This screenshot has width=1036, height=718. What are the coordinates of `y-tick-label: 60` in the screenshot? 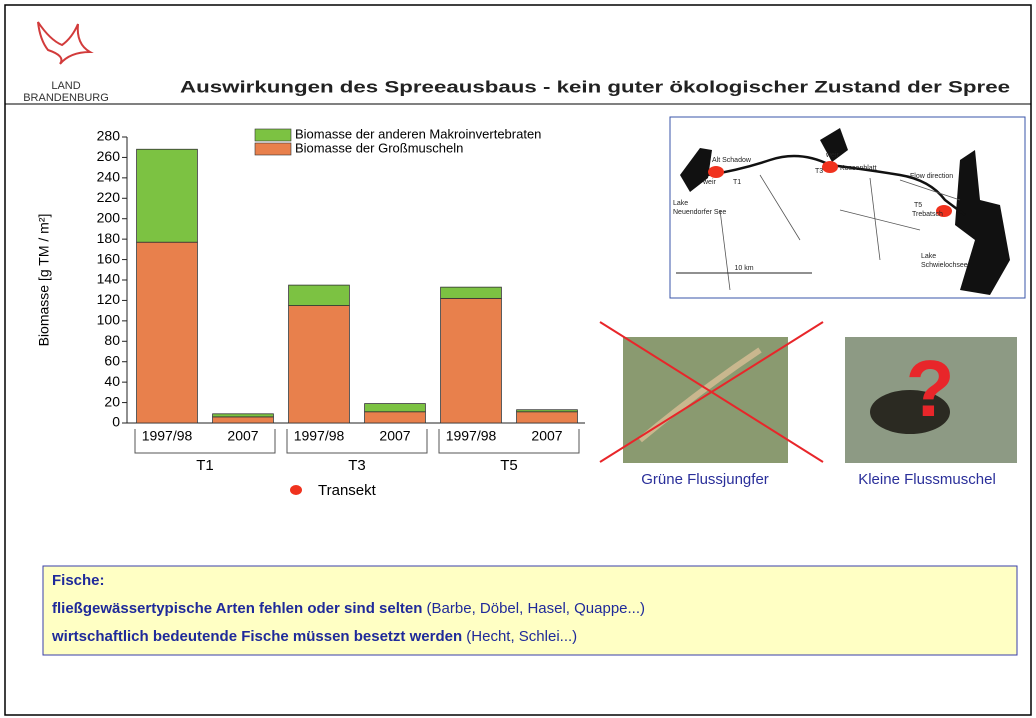 It's located at (112, 360).